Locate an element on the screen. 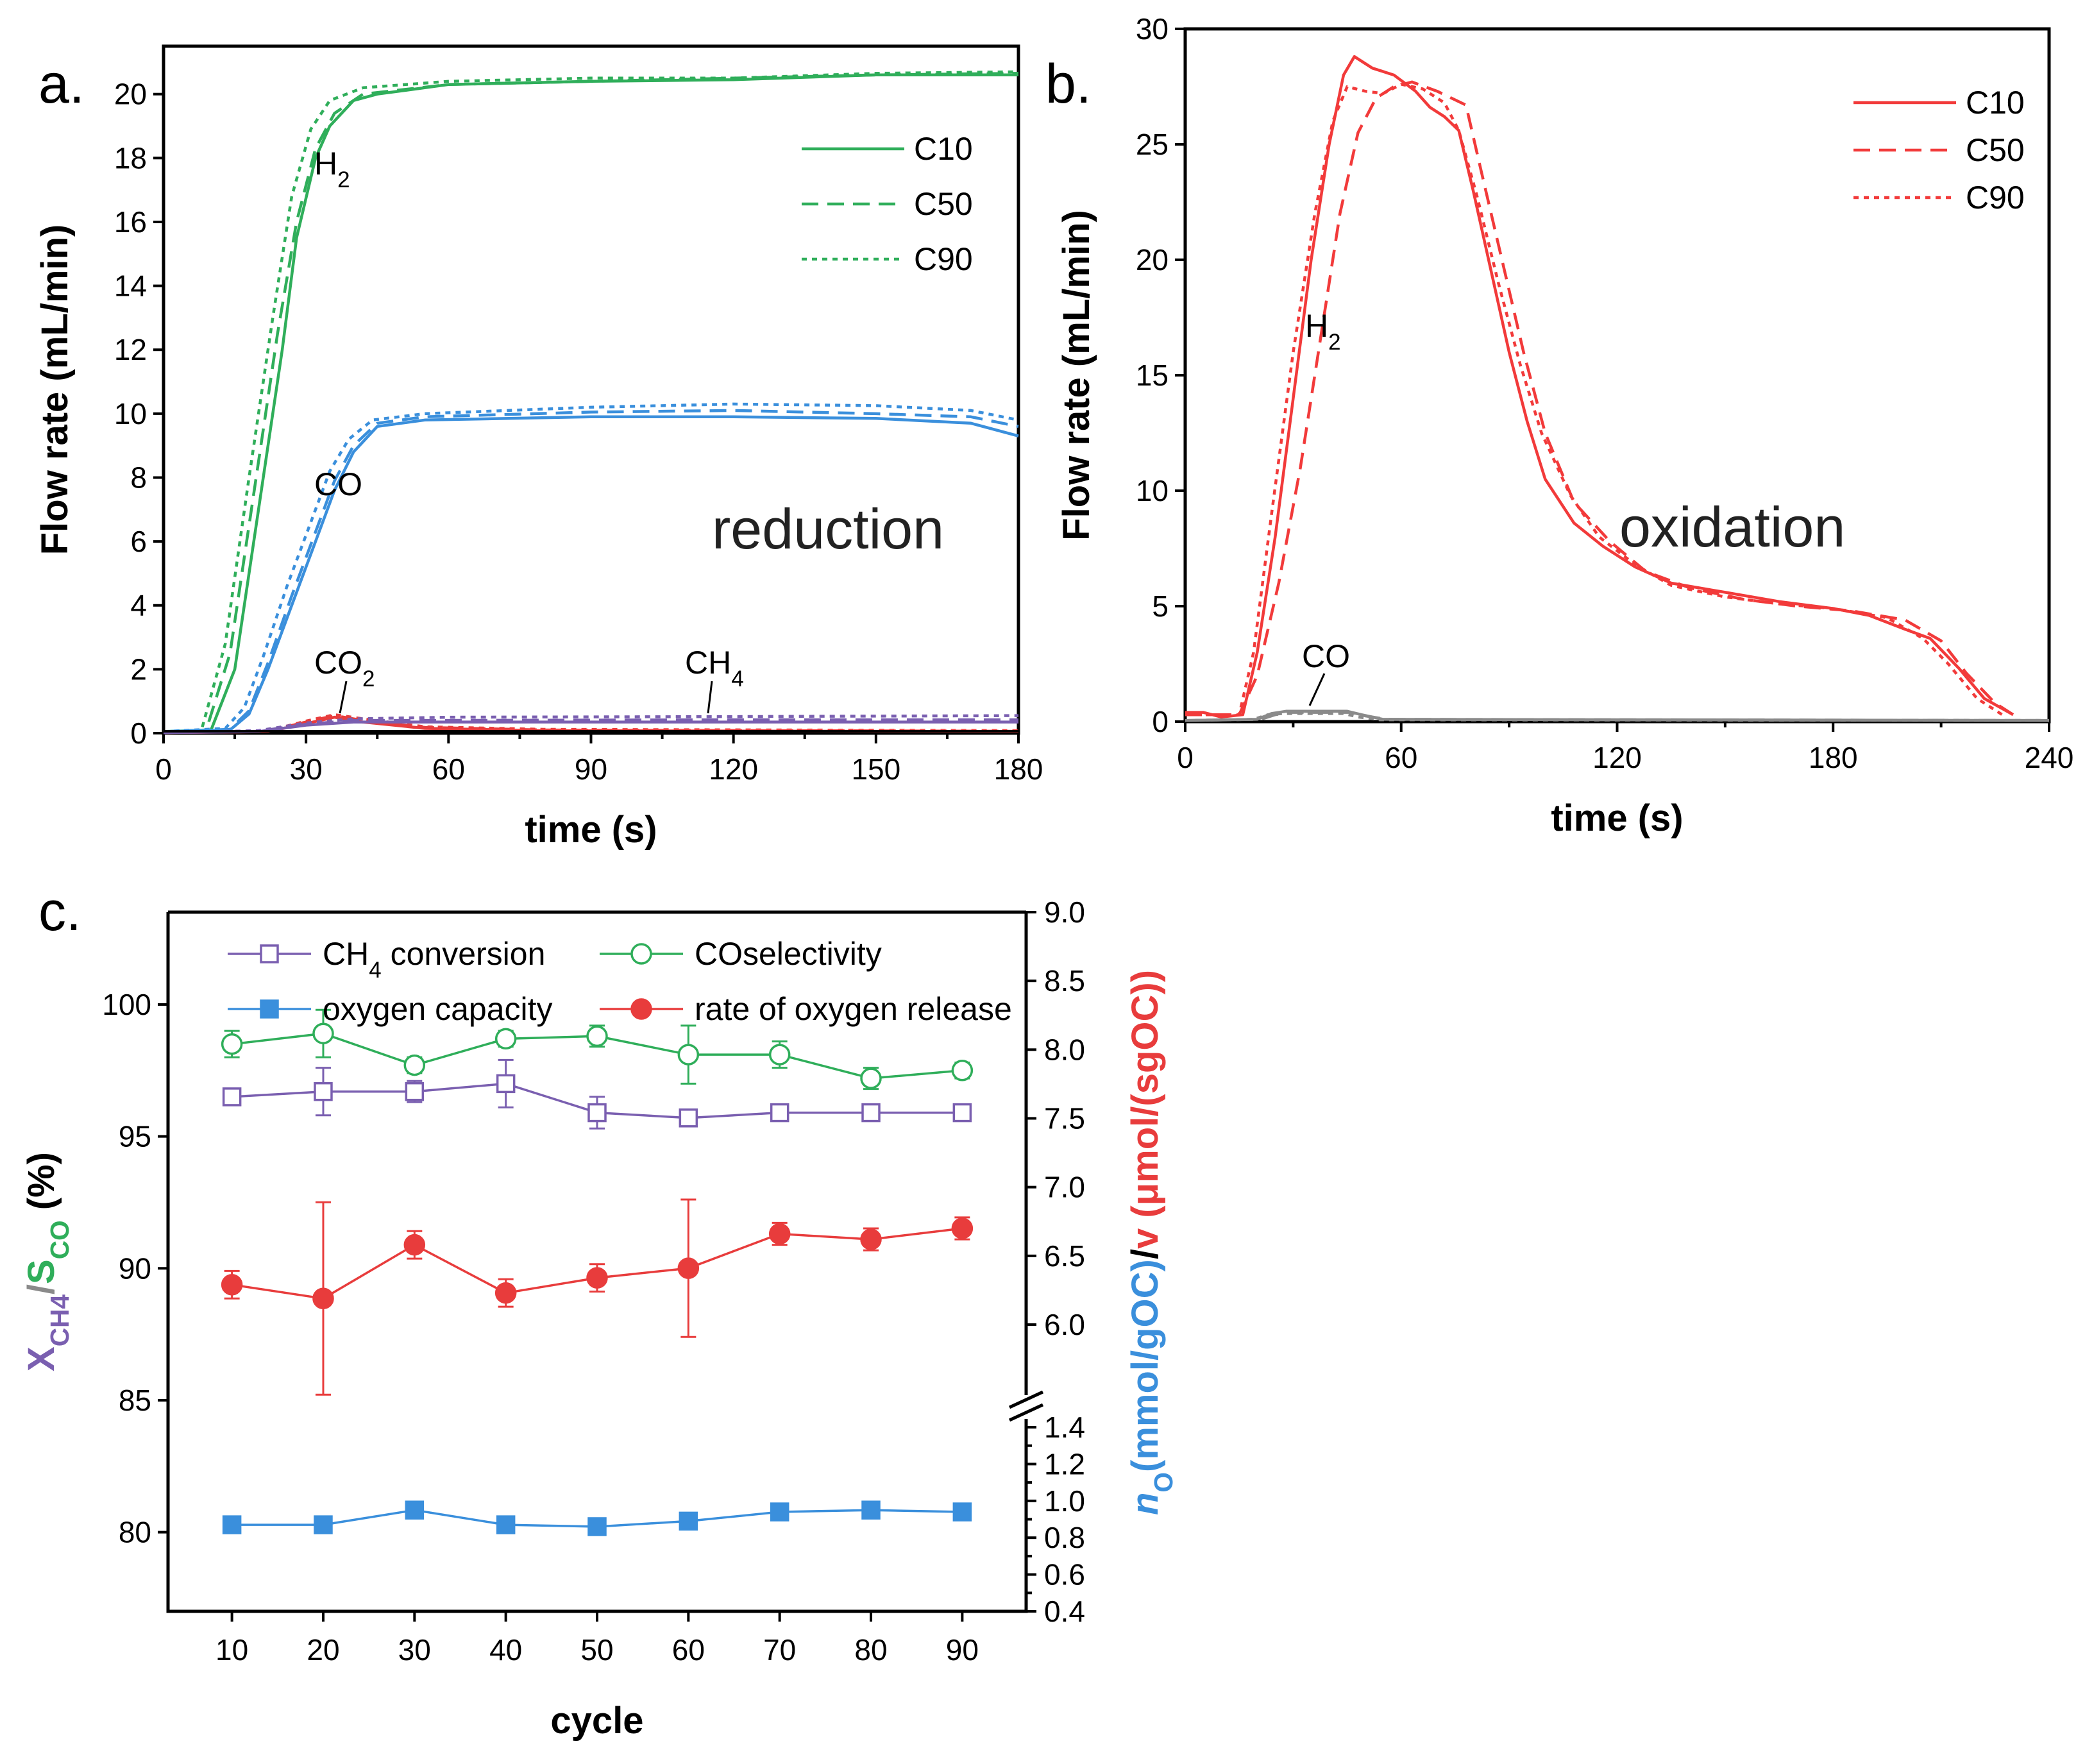 The height and width of the screenshot is (1764, 2085). h2-c10-line is located at coordinates (1599, 387).